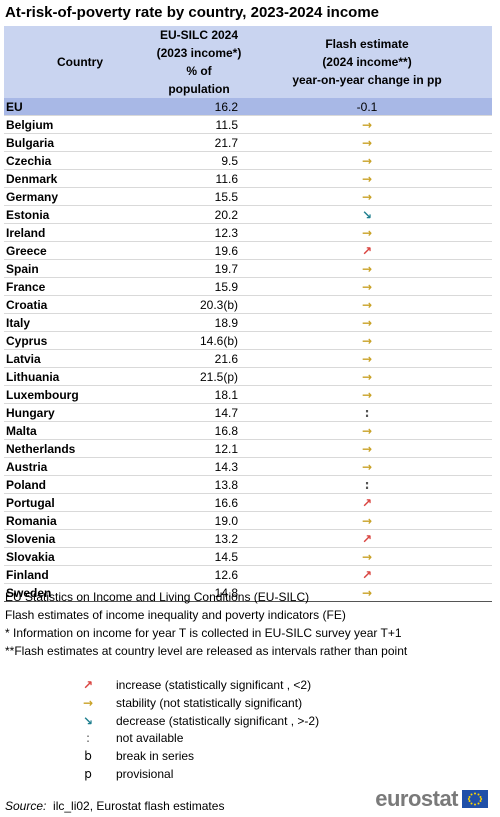 Image resolution: width=500 pixels, height=817 pixels. Describe the element at coordinates (80, 538) in the screenshot. I see `country-cell: Slovenia` at that location.